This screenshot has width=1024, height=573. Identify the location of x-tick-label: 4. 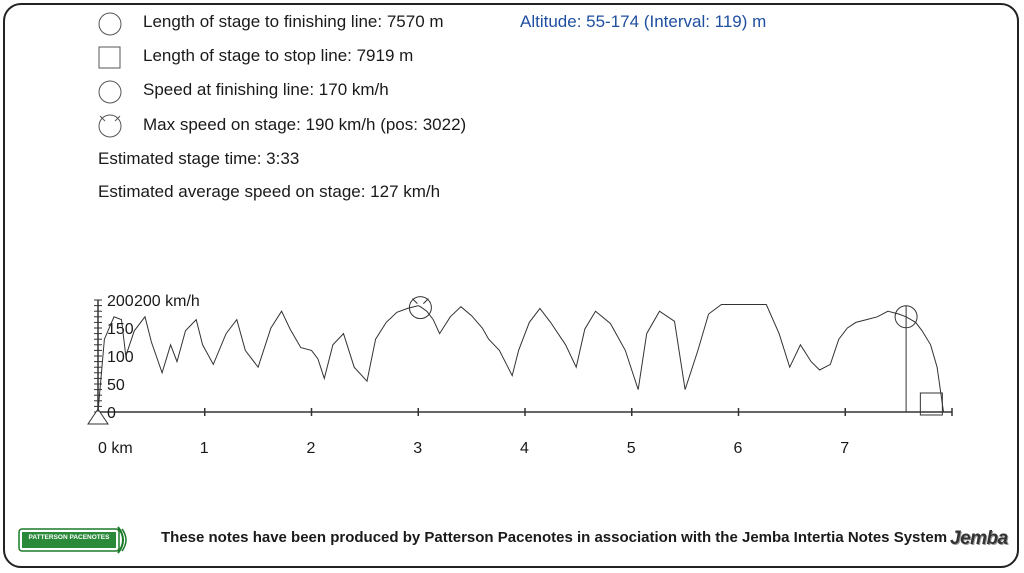
(524, 448).